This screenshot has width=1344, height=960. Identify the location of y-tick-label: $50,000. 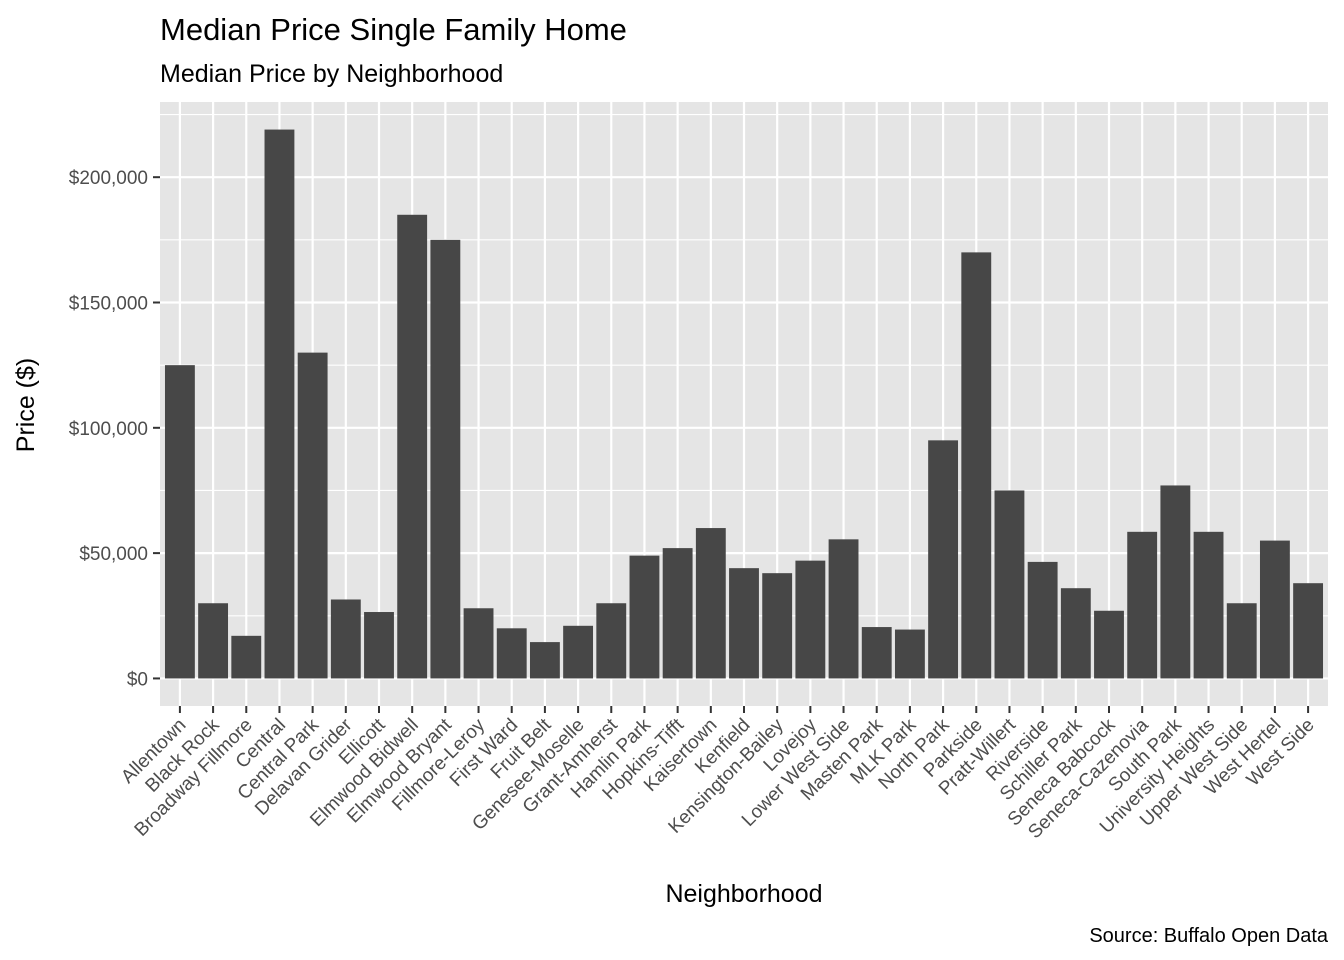
(113, 554).